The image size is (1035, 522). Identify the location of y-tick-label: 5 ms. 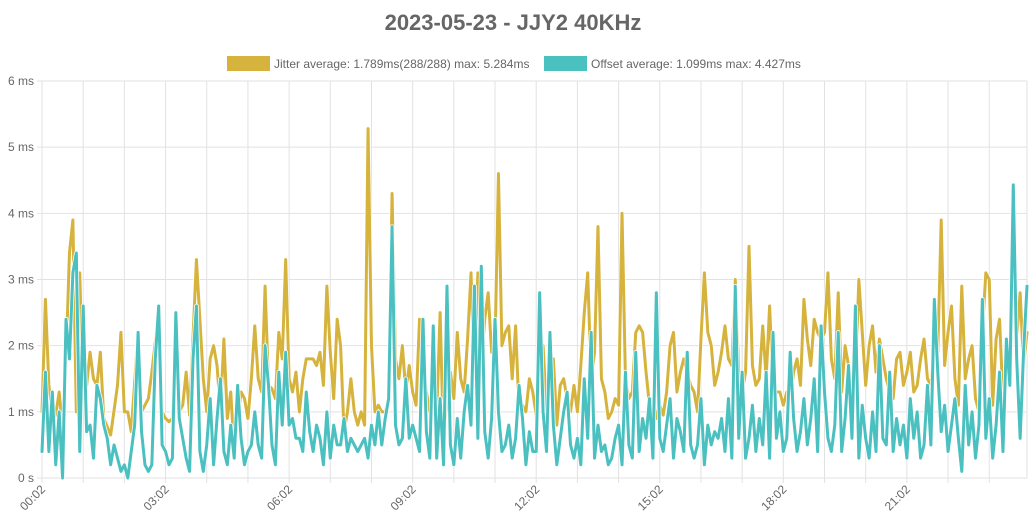
(21, 147).